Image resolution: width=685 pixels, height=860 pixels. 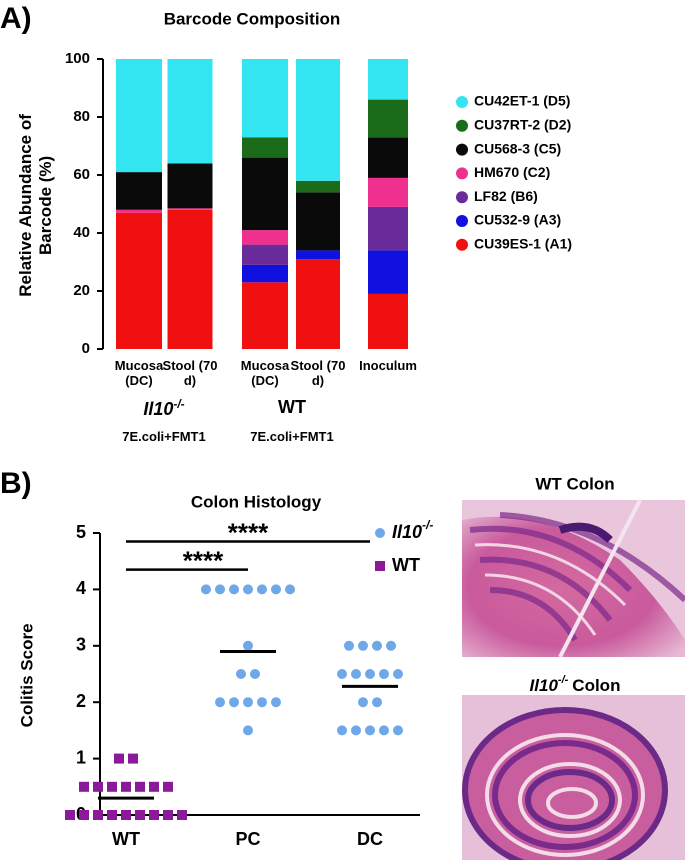 I want to click on legend-label: CU37RT-2 (D2), so click(x=522, y=125).